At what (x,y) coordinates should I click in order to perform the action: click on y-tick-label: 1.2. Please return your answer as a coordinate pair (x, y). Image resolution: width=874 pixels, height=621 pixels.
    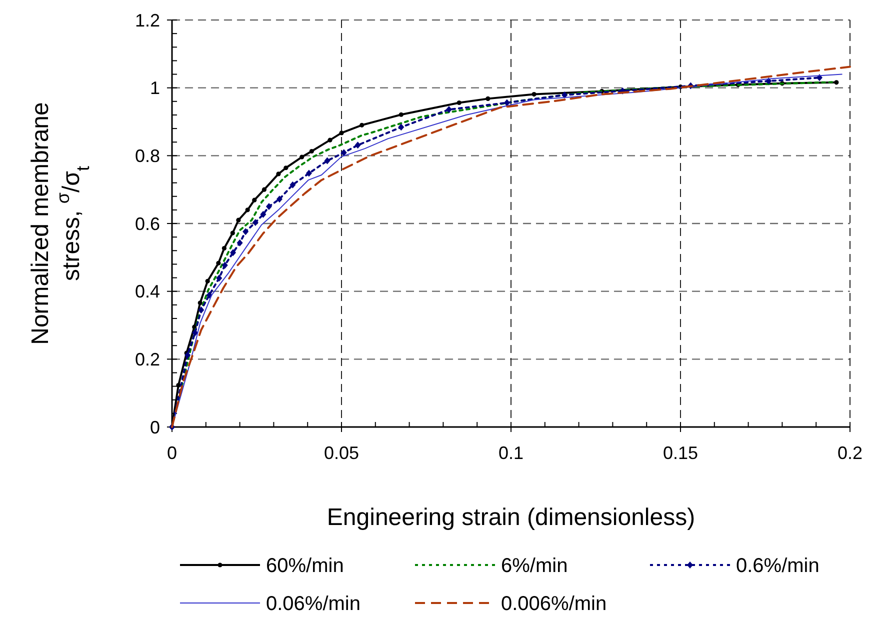
    Looking at the image, I should click on (147, 20).